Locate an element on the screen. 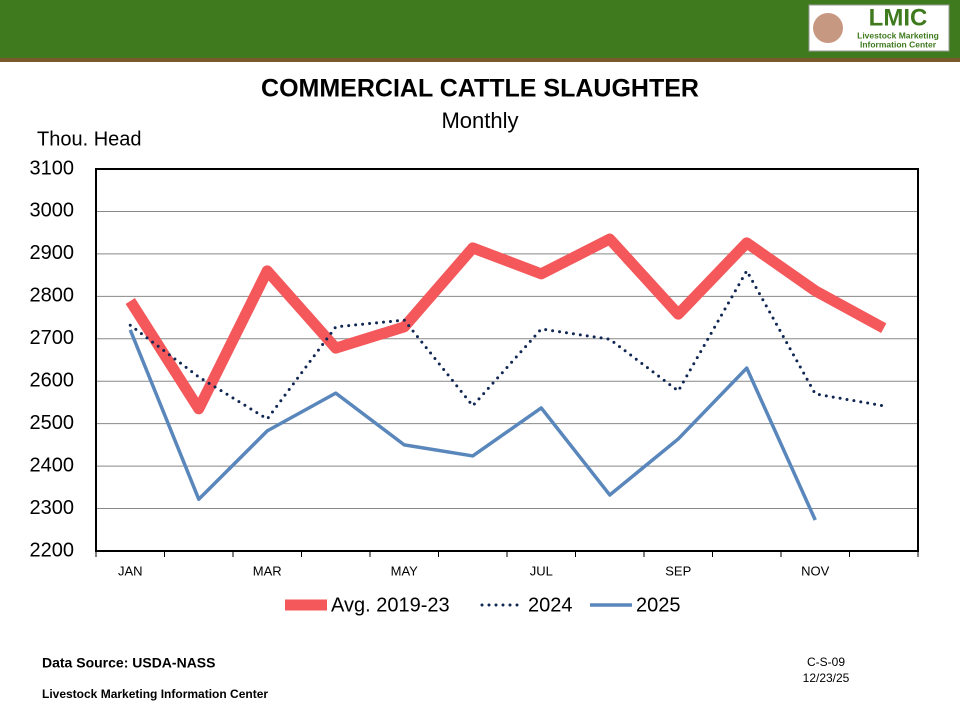 This screenshot has height=725, width=960. legend-label: 2024 is located at coordinates (550, 605).